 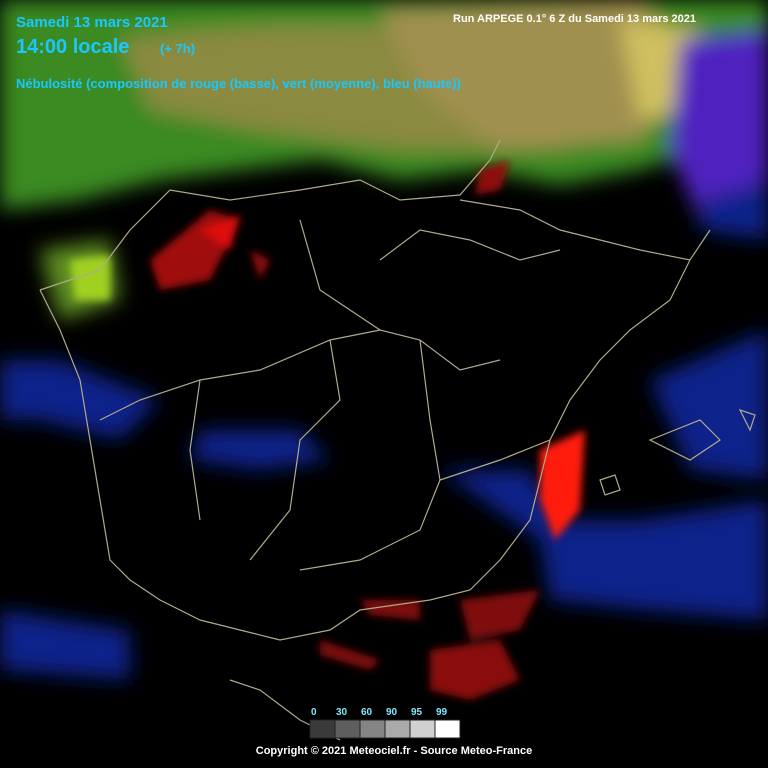 What do you see at coordinates (442, 712) in the screenshot?
I see `legend-tick-label: 99` at bounding box center [442, 712].